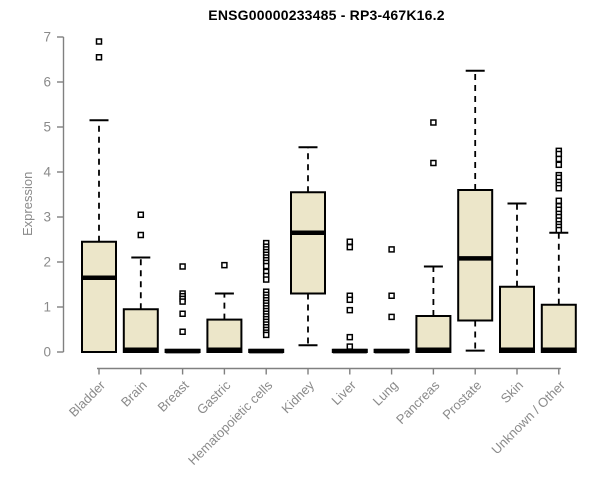 This screenshot has height=500, width=600. I want to click on y-tick-label: 7, so click(47, 37).